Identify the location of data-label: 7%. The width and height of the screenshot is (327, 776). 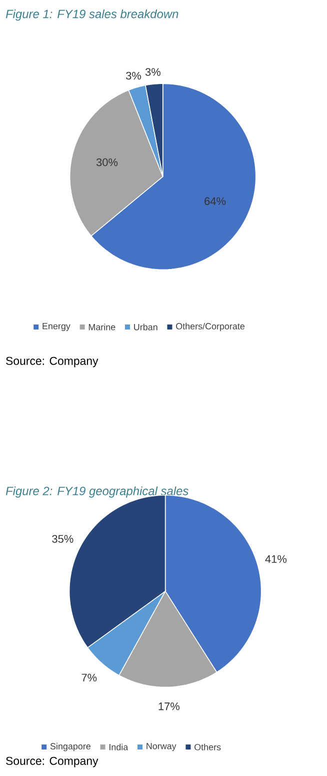
(89, 678).